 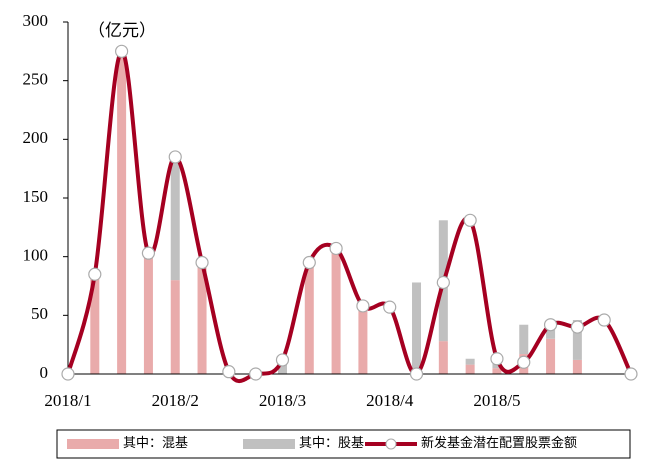 What do you see at coordinates (36, 196) in the screenshot?
I see `y-tick-label: 150` at bounding box center [36, 196].